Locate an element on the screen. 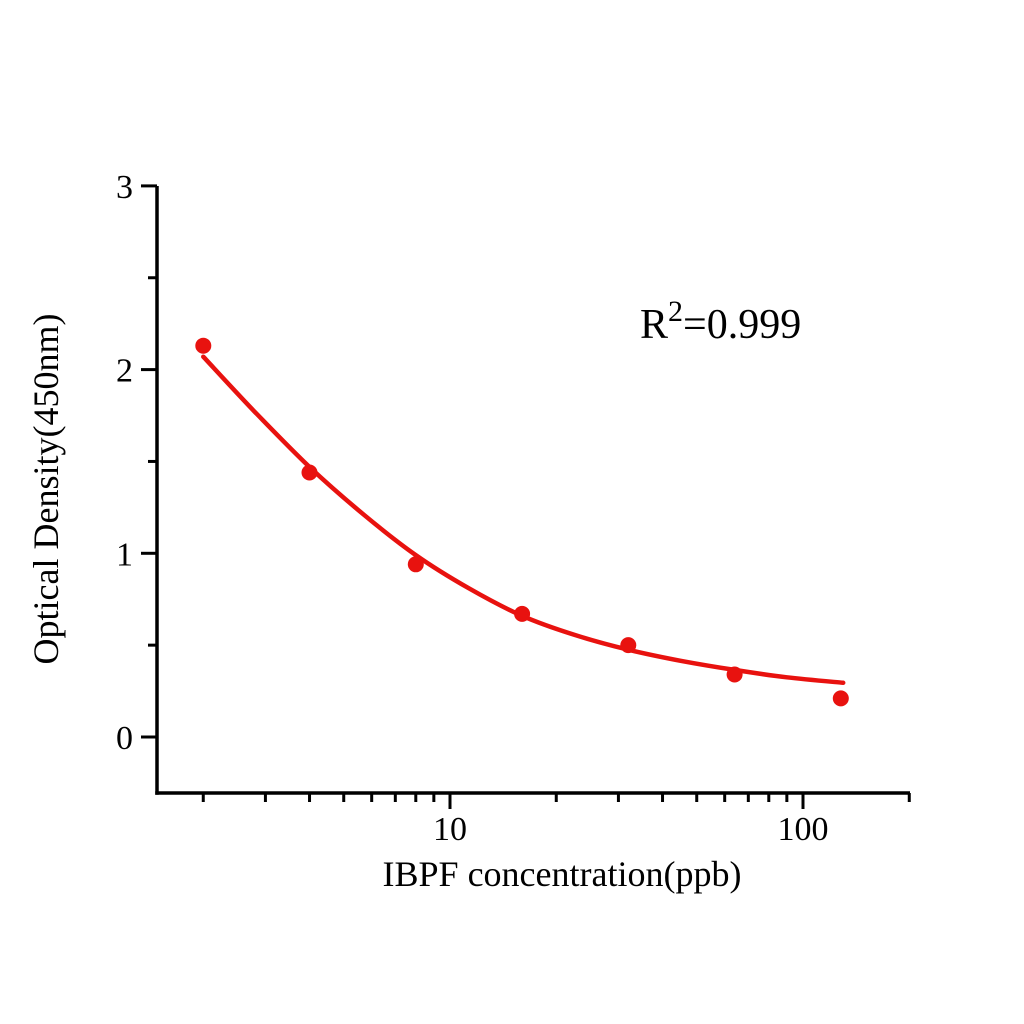 The height and width of the screenshot is (1024, 1024). y-tick-label: 3 is located at coordinates (124, 187).